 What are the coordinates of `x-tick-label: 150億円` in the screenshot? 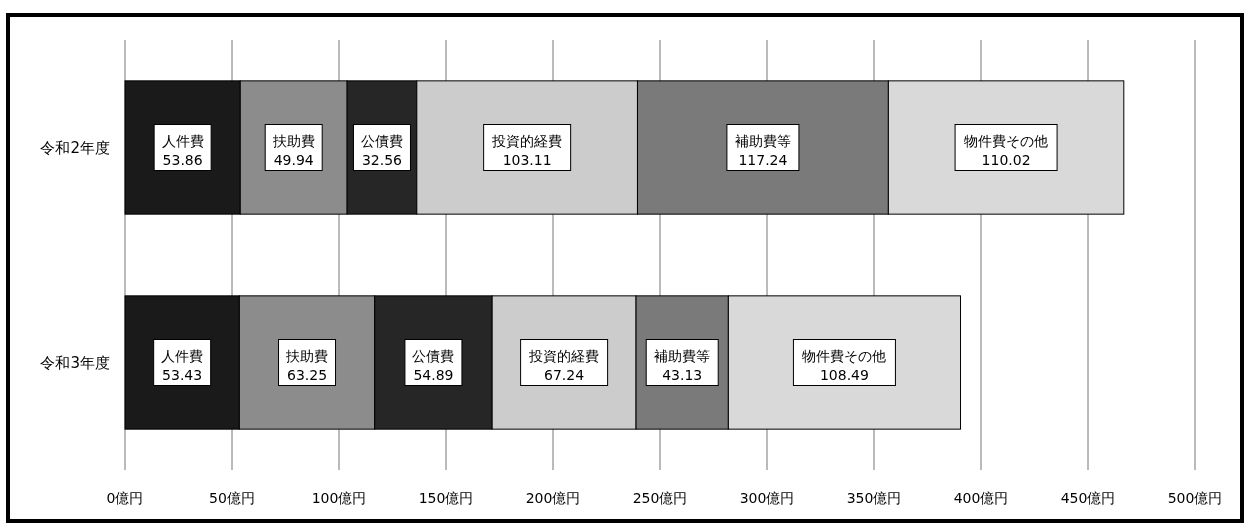 It's located at (446, 498).